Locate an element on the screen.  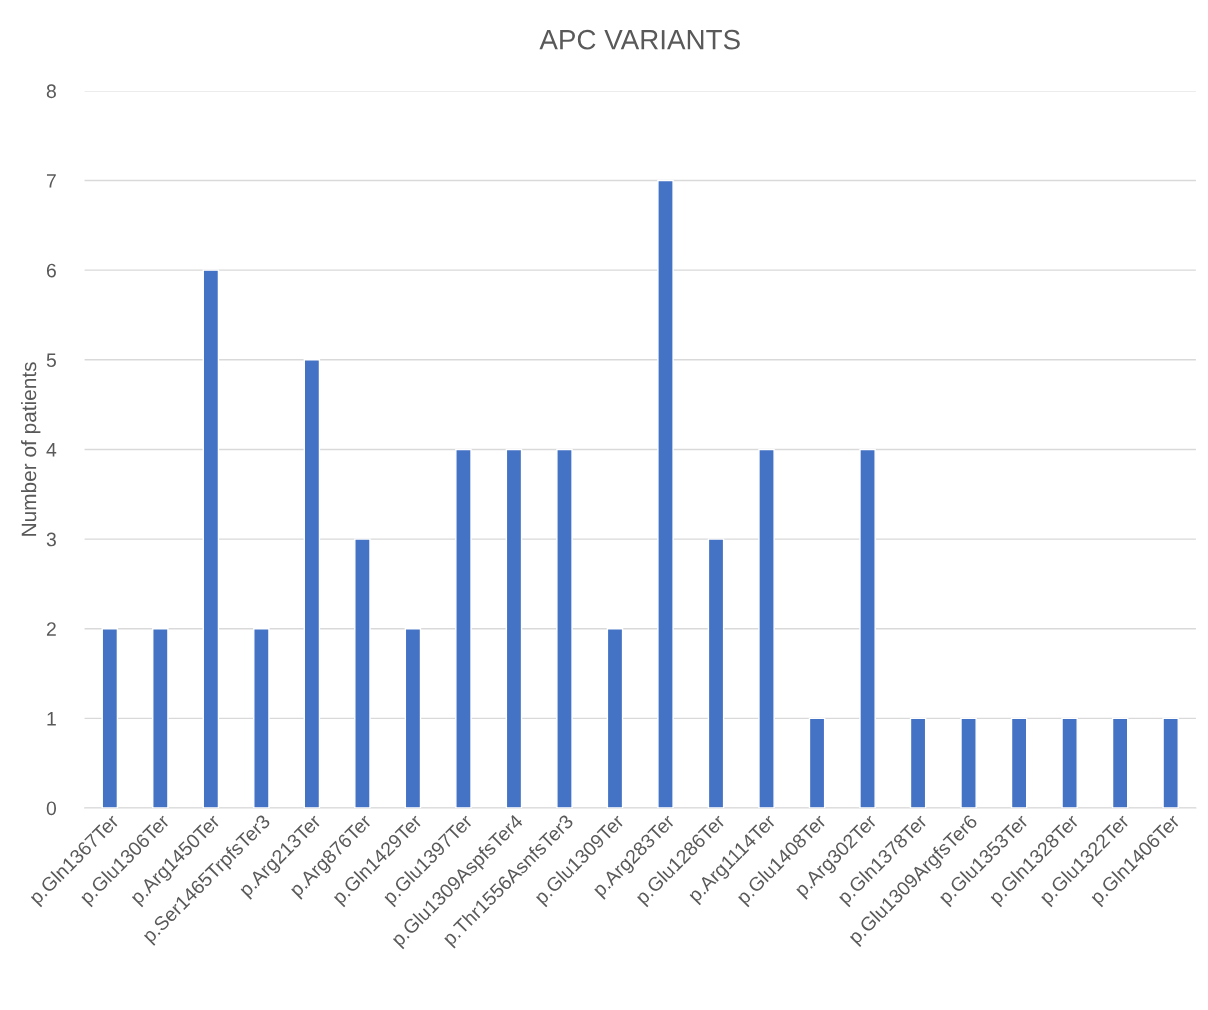
chart-title: APC VARIANTS is located at coordinates (639, 39).